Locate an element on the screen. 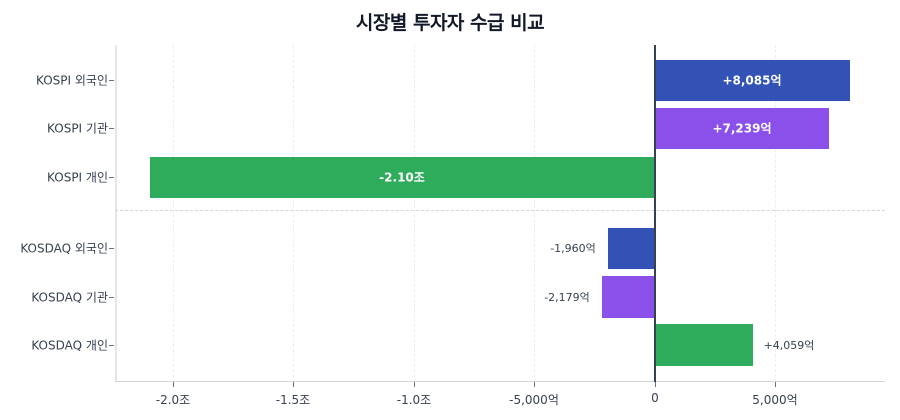 Image resolution: width=900 pixels, height=420 pixels. bar-kospi-foreign is located at coordinates (752, 80).